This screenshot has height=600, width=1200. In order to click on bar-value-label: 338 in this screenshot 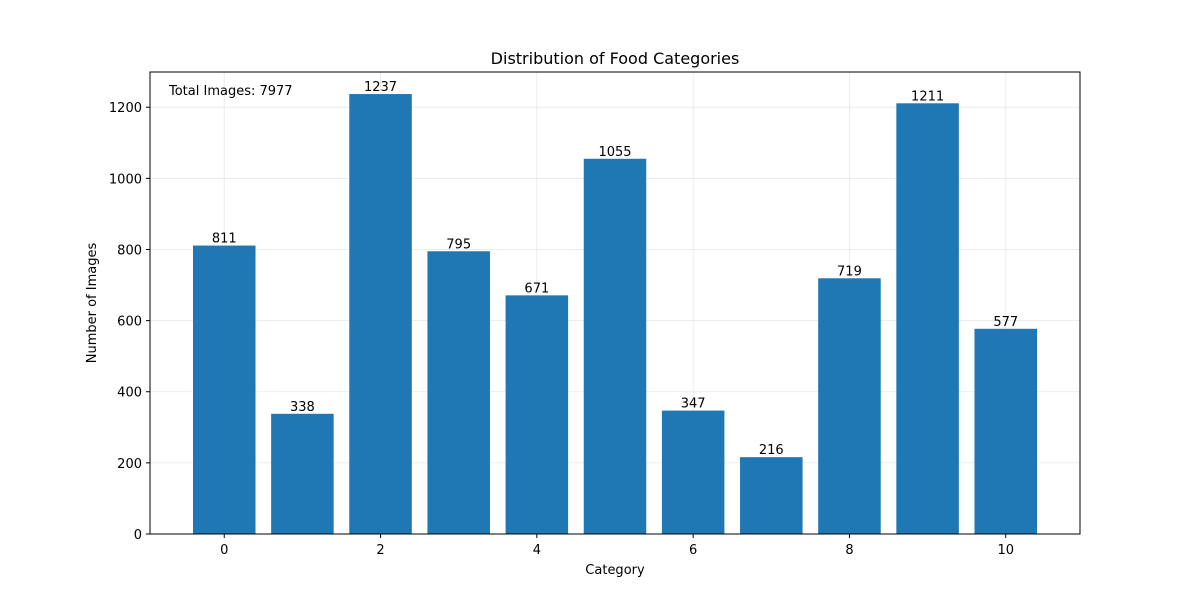, I will do `click(302, 407)`.